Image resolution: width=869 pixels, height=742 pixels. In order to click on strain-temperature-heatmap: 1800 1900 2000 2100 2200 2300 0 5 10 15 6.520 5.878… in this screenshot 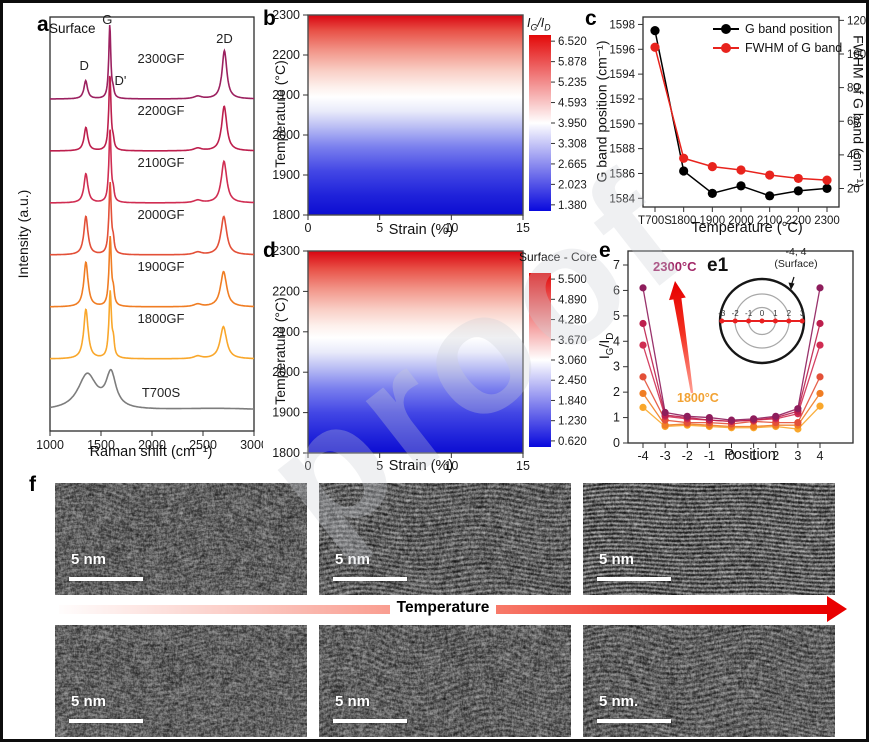, I will do `click(429, 122)`.